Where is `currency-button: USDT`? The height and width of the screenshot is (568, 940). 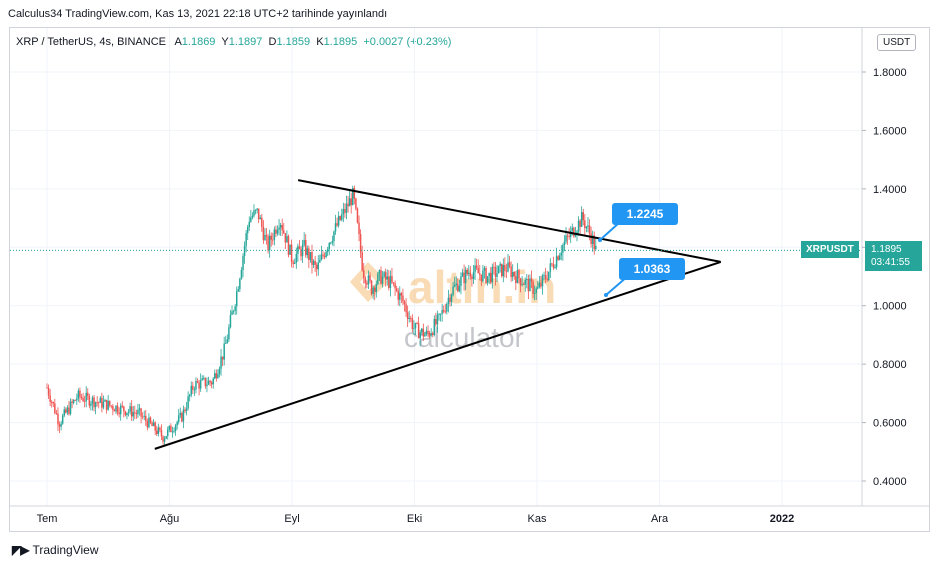 currency-button: USDT is located at coordinates (897, 42).